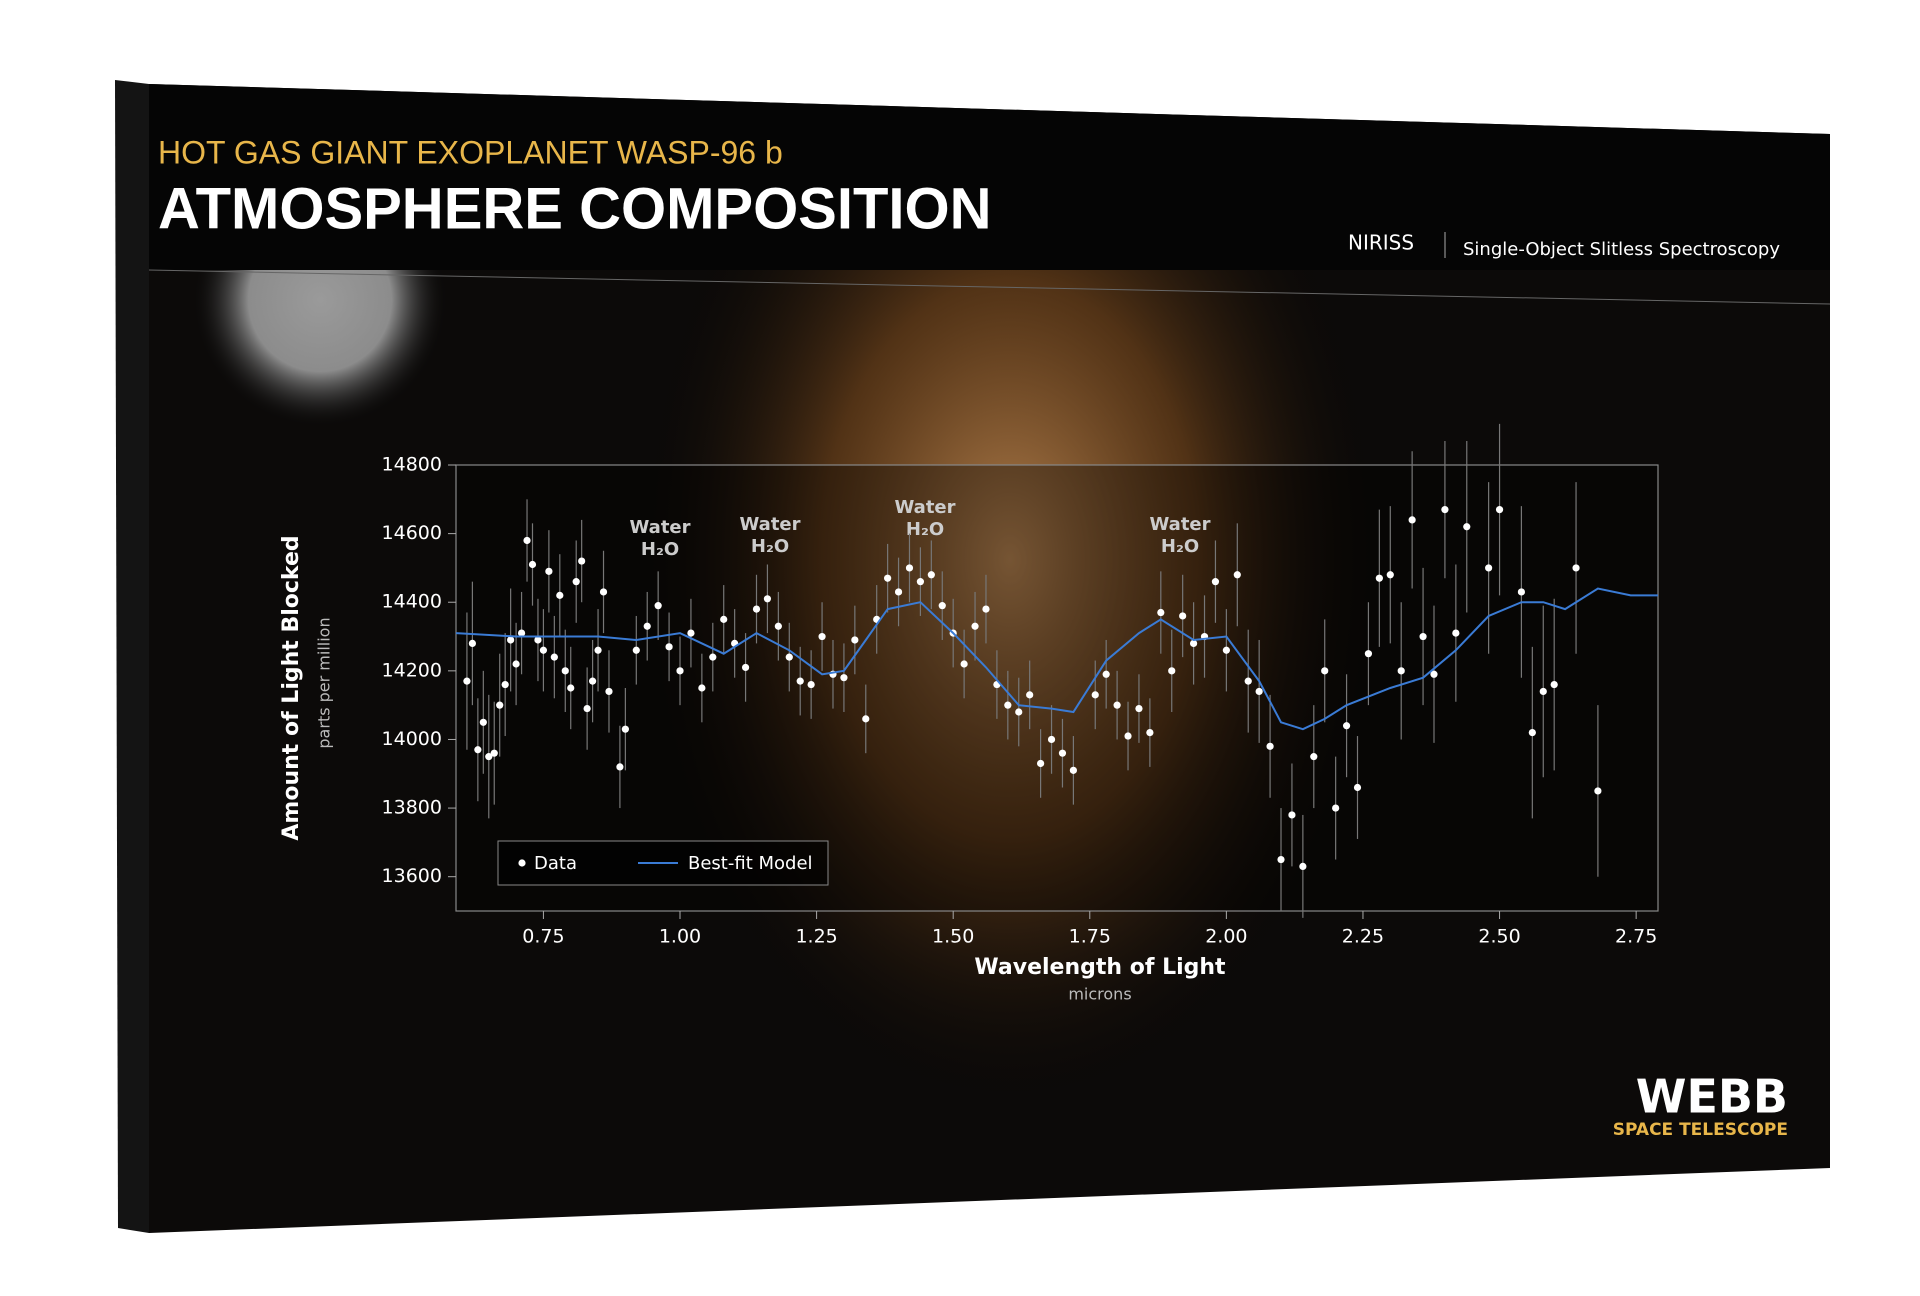  What do you see at coordinates (412, 533) in the screenshot?
I see `y-tick-label: 14600` at bounding box center [412, 533].